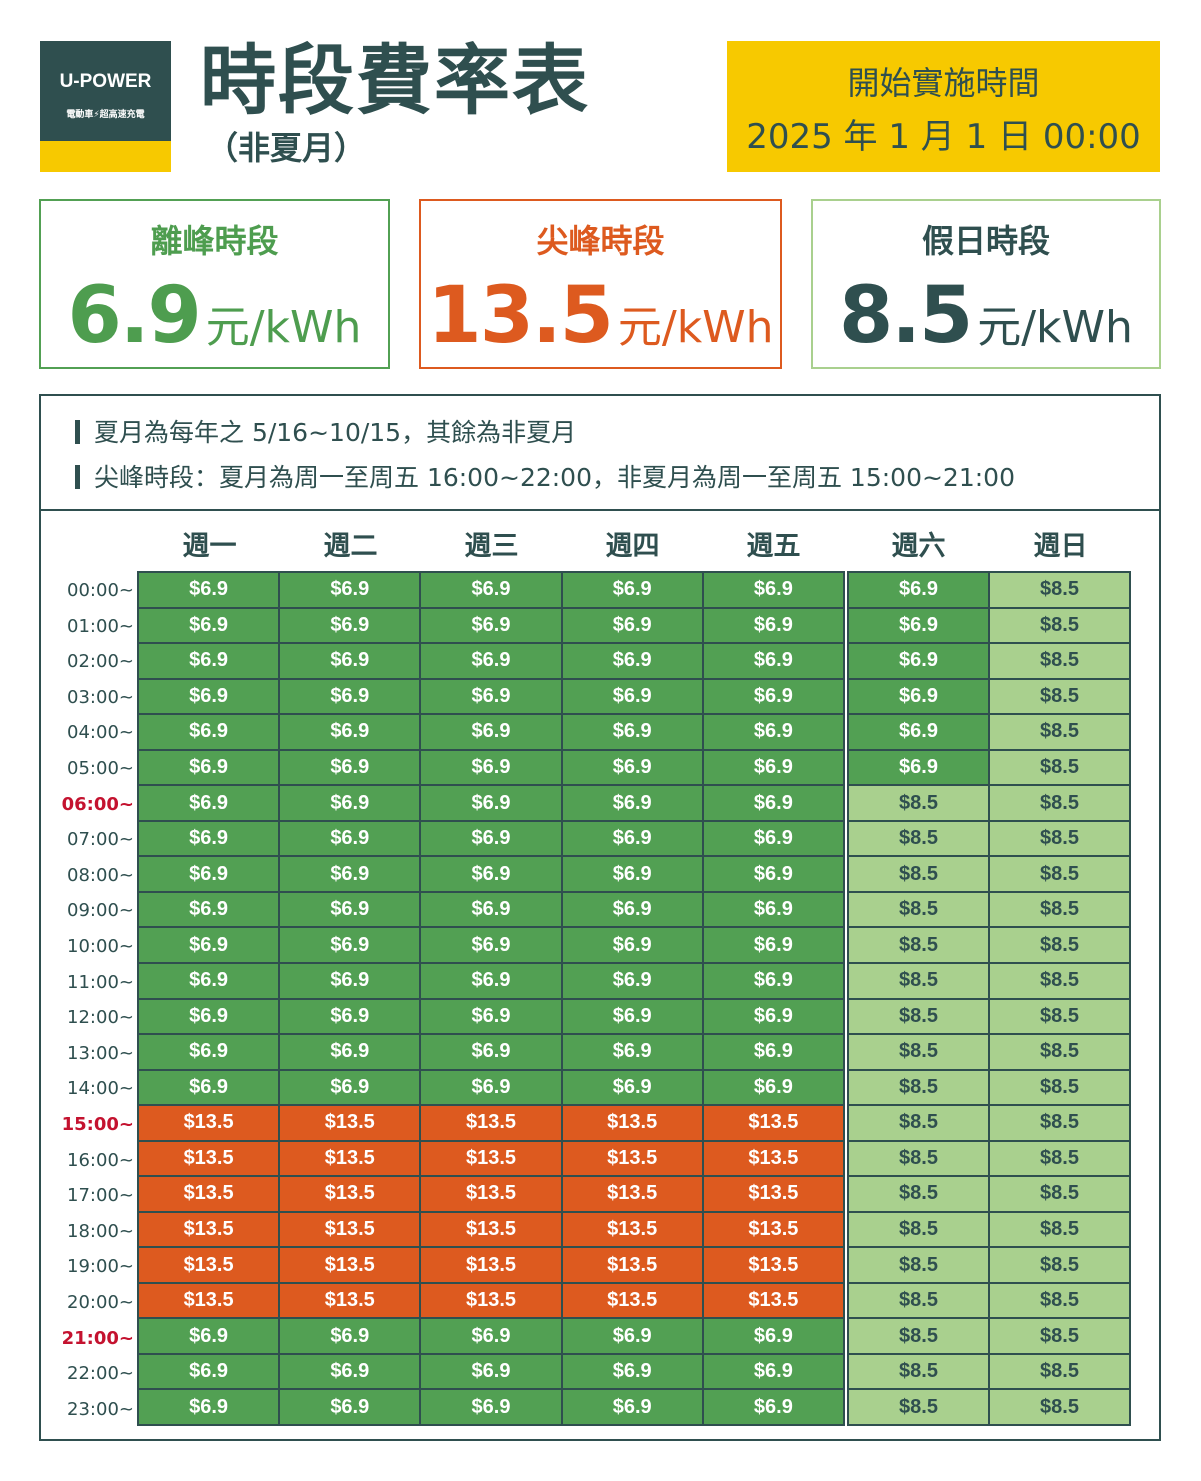 This screenshot has height=1481, width=1201. Describe the element at coordinates (100, 840) in the screenshot. I see `time-label: 07:00~` at that location.